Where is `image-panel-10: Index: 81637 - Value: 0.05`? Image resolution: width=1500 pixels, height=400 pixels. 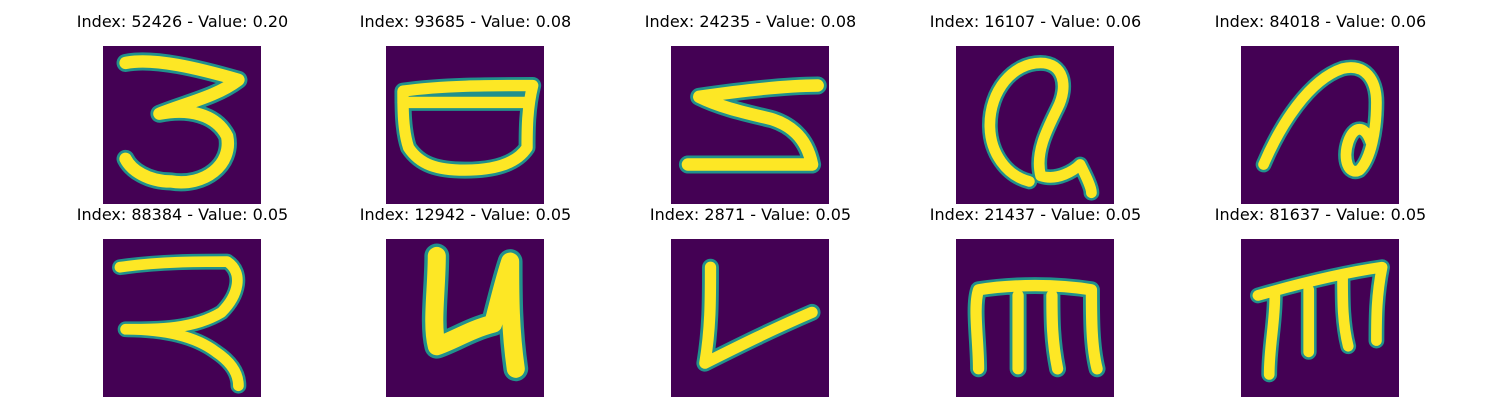 image-panel-10: Index: 81637 - Value: 0.05 is located at coordinates (1320, 301).